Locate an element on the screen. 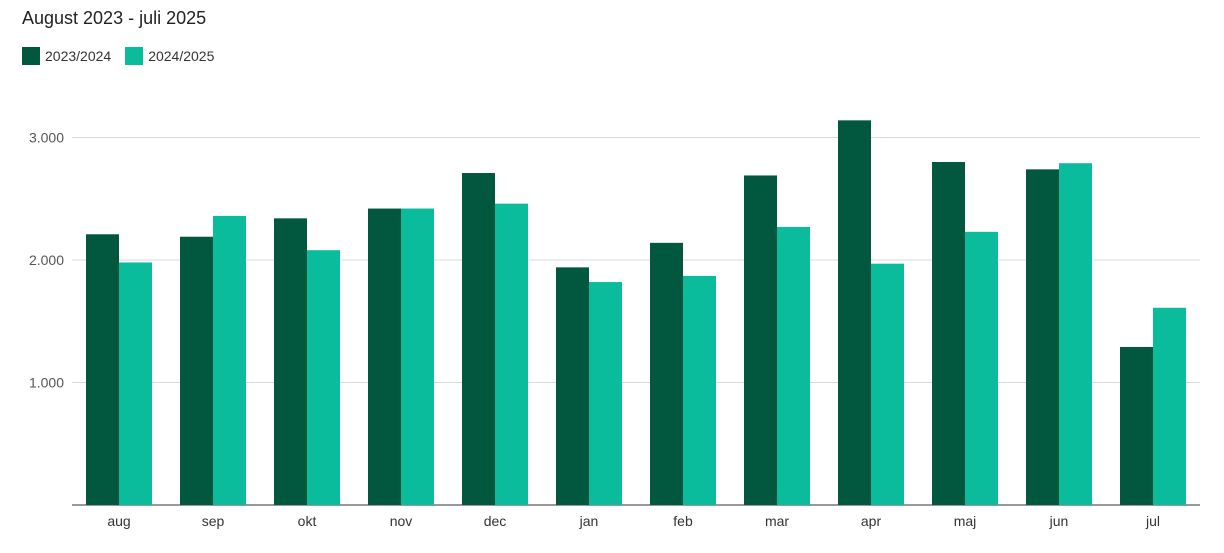  x-tick-label-sep: sep is located at coordinates (213, 521).